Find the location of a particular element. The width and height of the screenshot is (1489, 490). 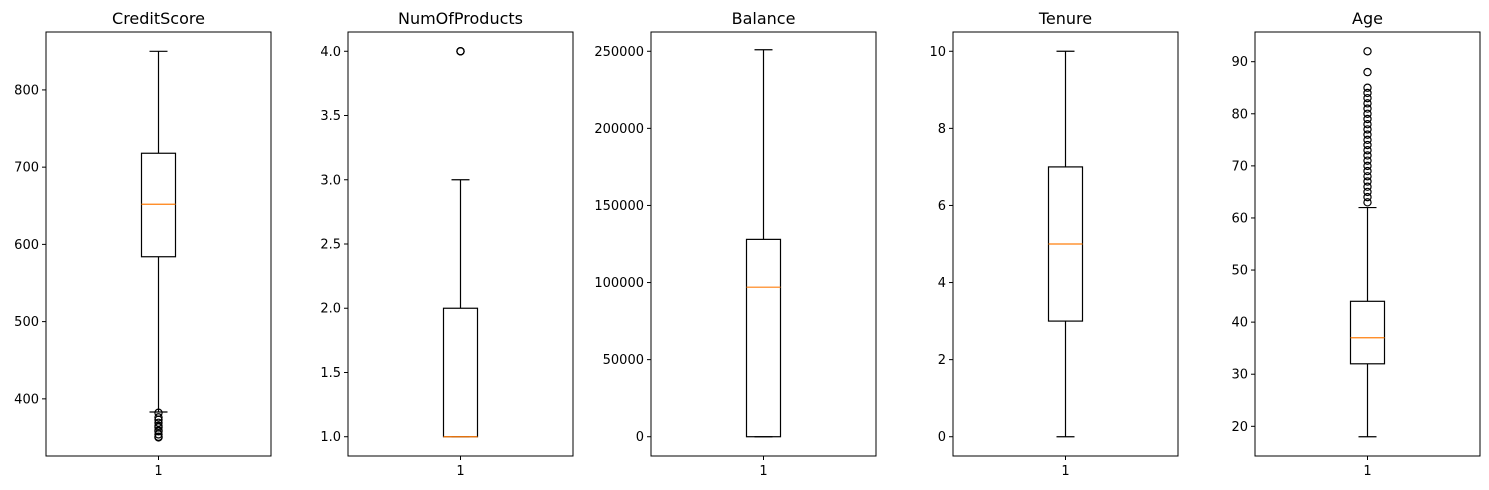

y-tick-label-age: 50 is located at coordinates (1239, 271).